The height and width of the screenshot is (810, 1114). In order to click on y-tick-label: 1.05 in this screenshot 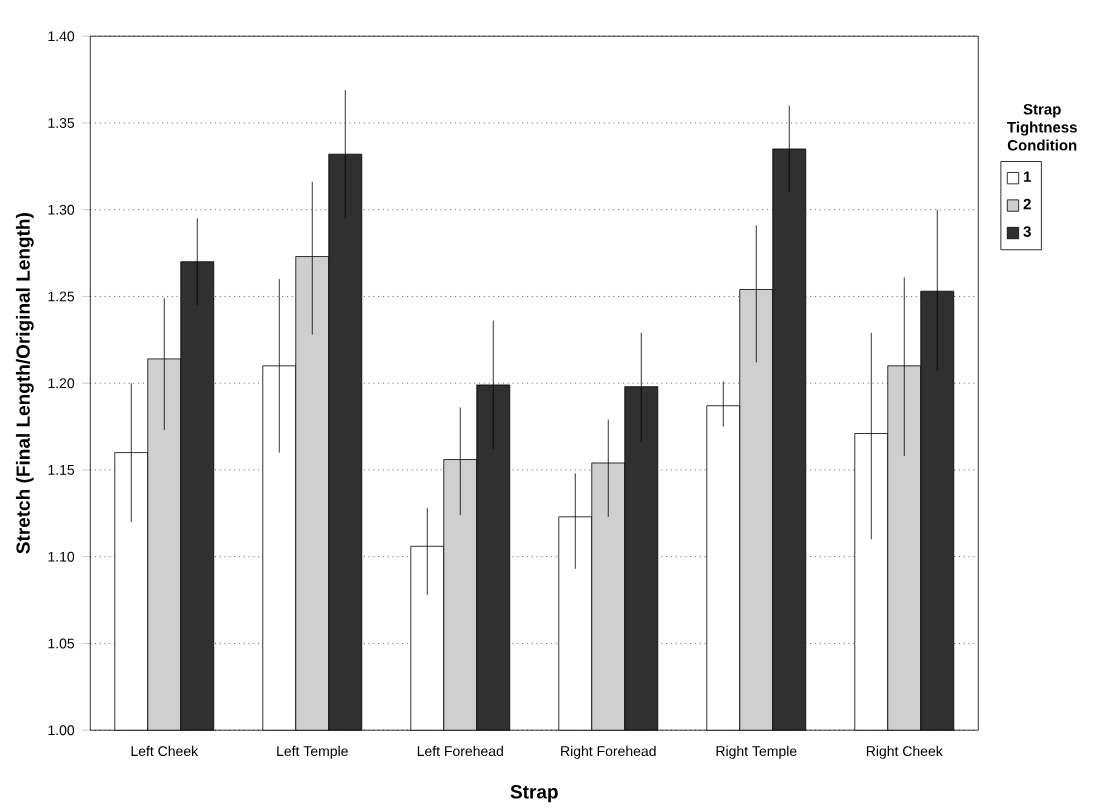, I will do `click(61, 643)`.